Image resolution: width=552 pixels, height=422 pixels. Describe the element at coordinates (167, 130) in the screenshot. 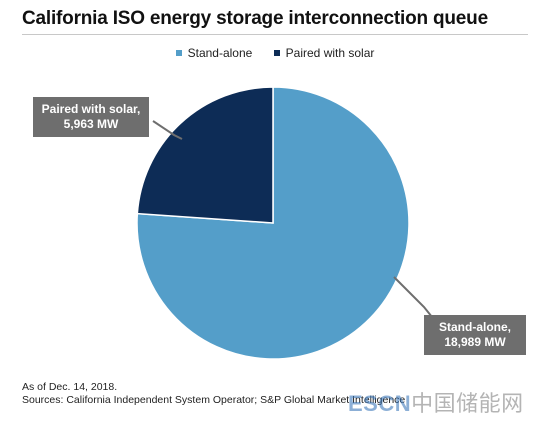

I see `leader-line-paired-with-solar` at that location.